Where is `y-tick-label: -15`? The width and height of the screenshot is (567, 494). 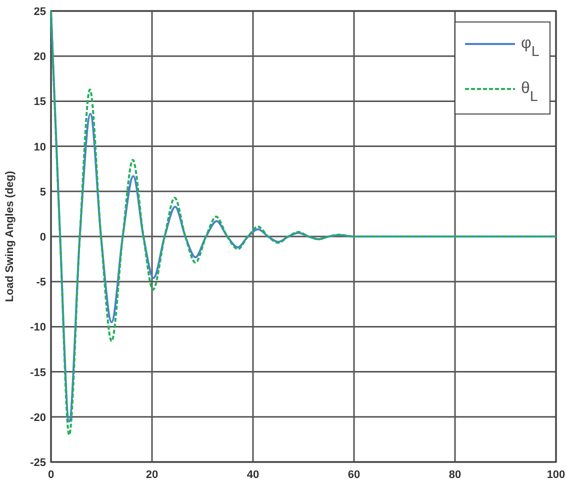 y-tick-label: -15 is located at coordinates (38, 372).